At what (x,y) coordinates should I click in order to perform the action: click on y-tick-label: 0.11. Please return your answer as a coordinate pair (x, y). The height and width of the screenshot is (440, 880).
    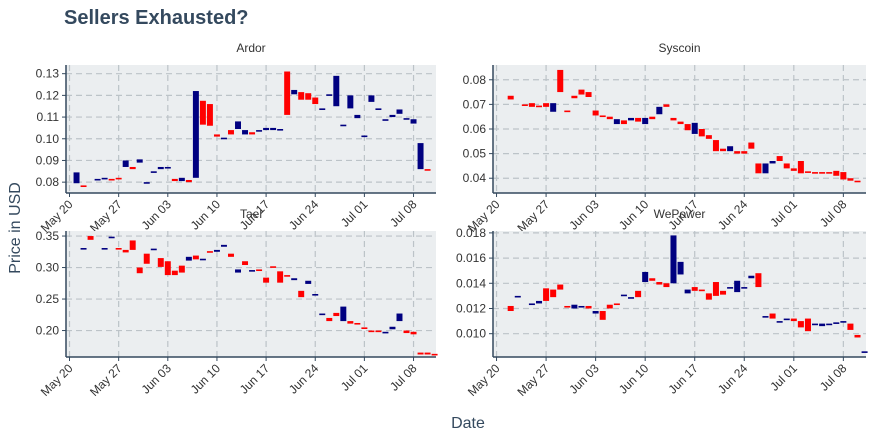
    Looking at the image, I should click on (48, 117).